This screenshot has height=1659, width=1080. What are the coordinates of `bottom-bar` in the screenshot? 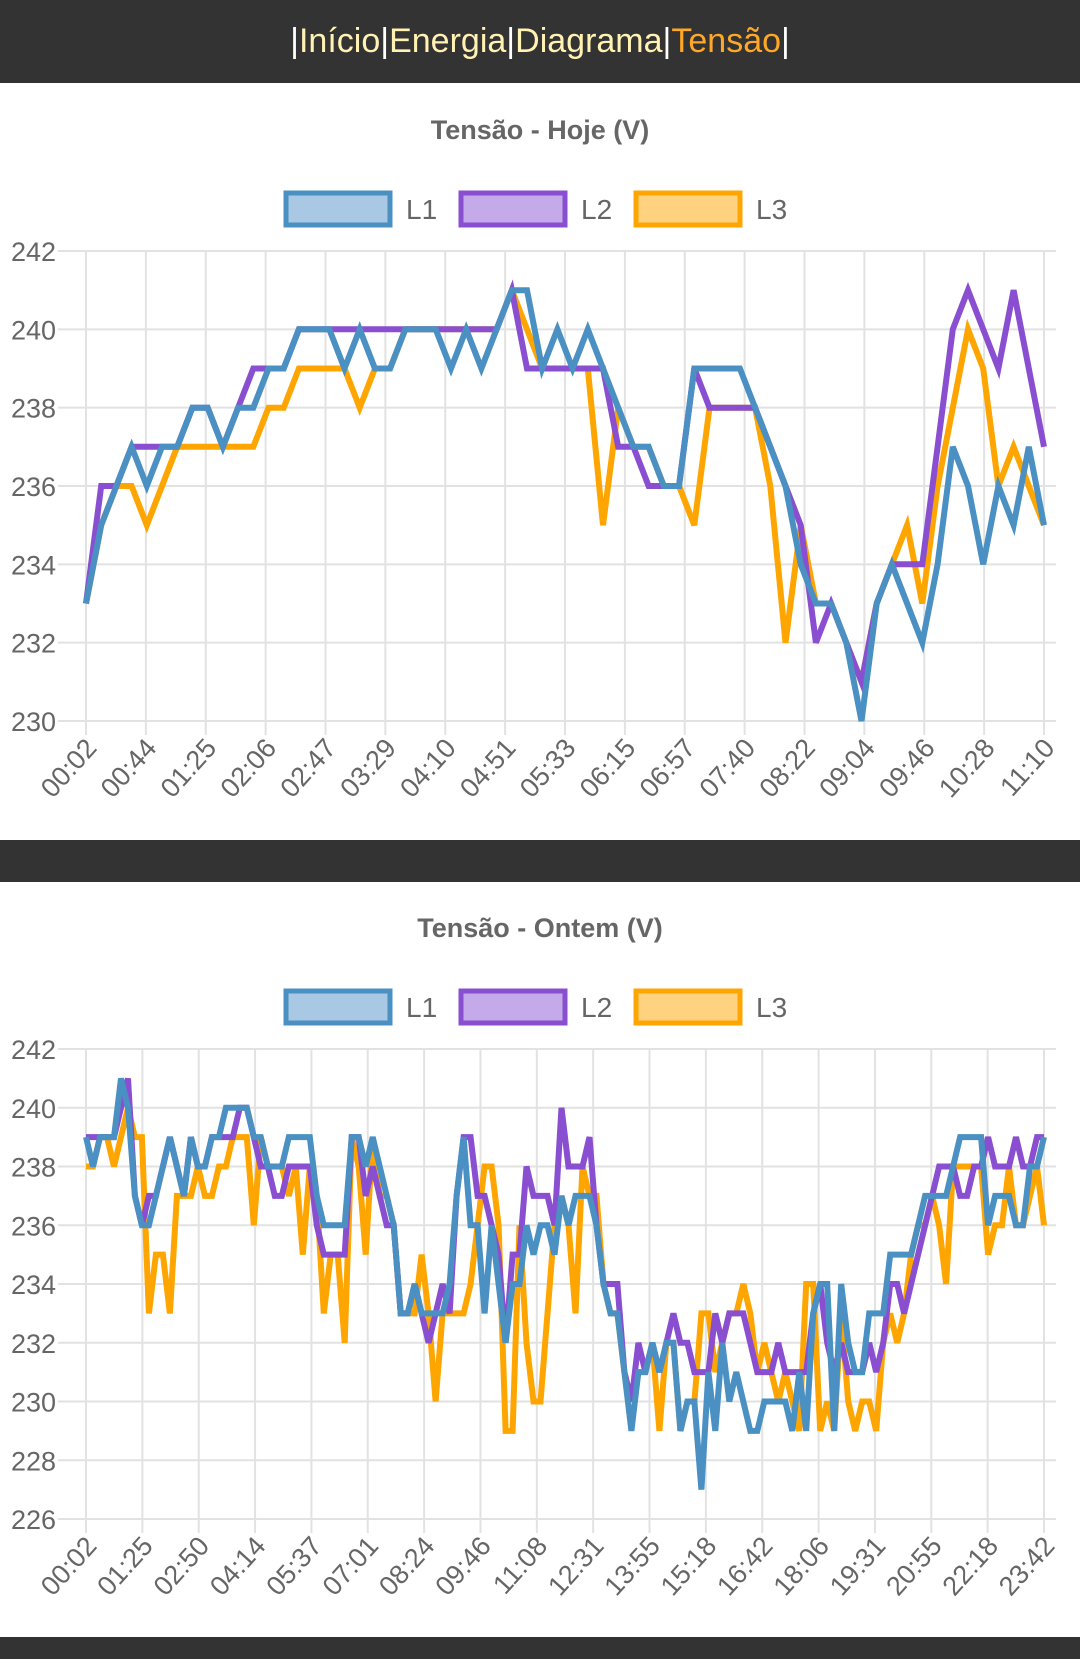 It's located at (540, 1648).